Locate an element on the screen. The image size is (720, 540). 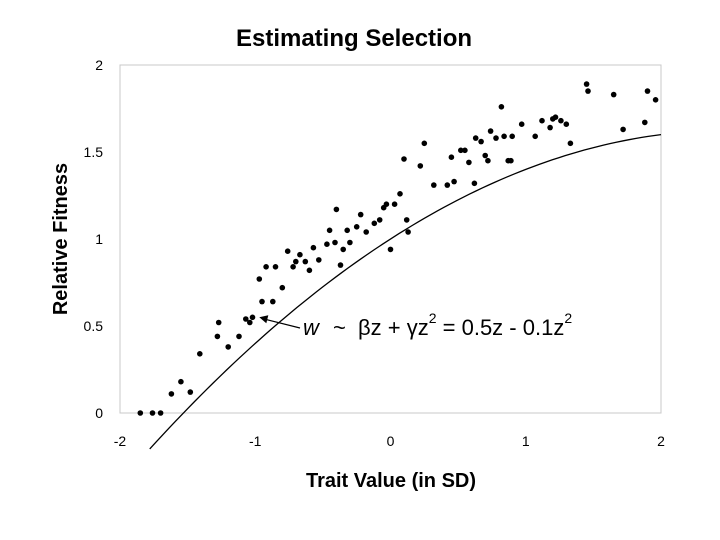
x-tick-label: 2 is located at coordinates (661, 441).